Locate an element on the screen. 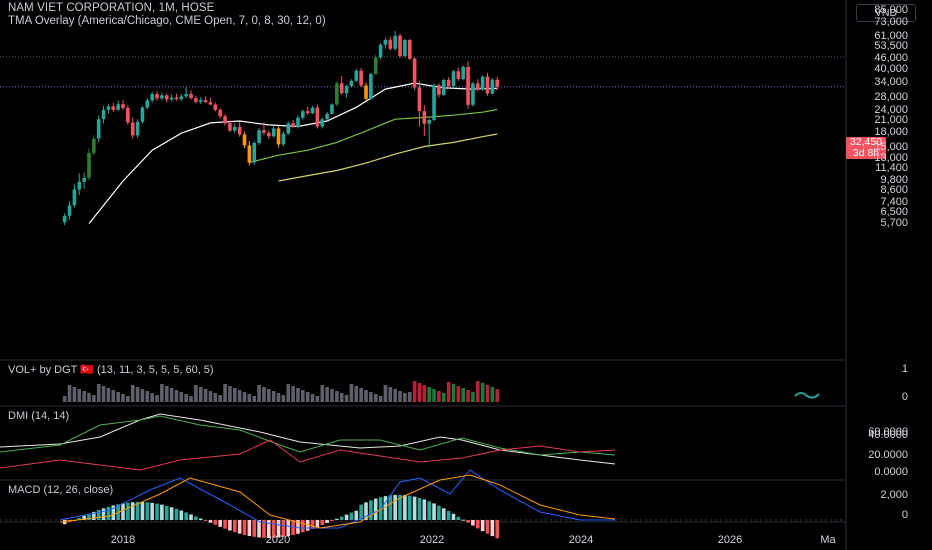  currency-selector: VND is located at coordinates (886, 13).